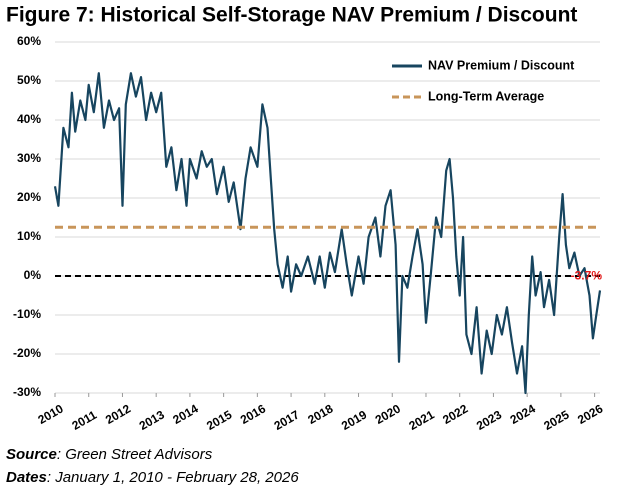  Describe the element at coordinates (118, 414) in the screenshot. I see `x-tick-label: 2012` at that location.